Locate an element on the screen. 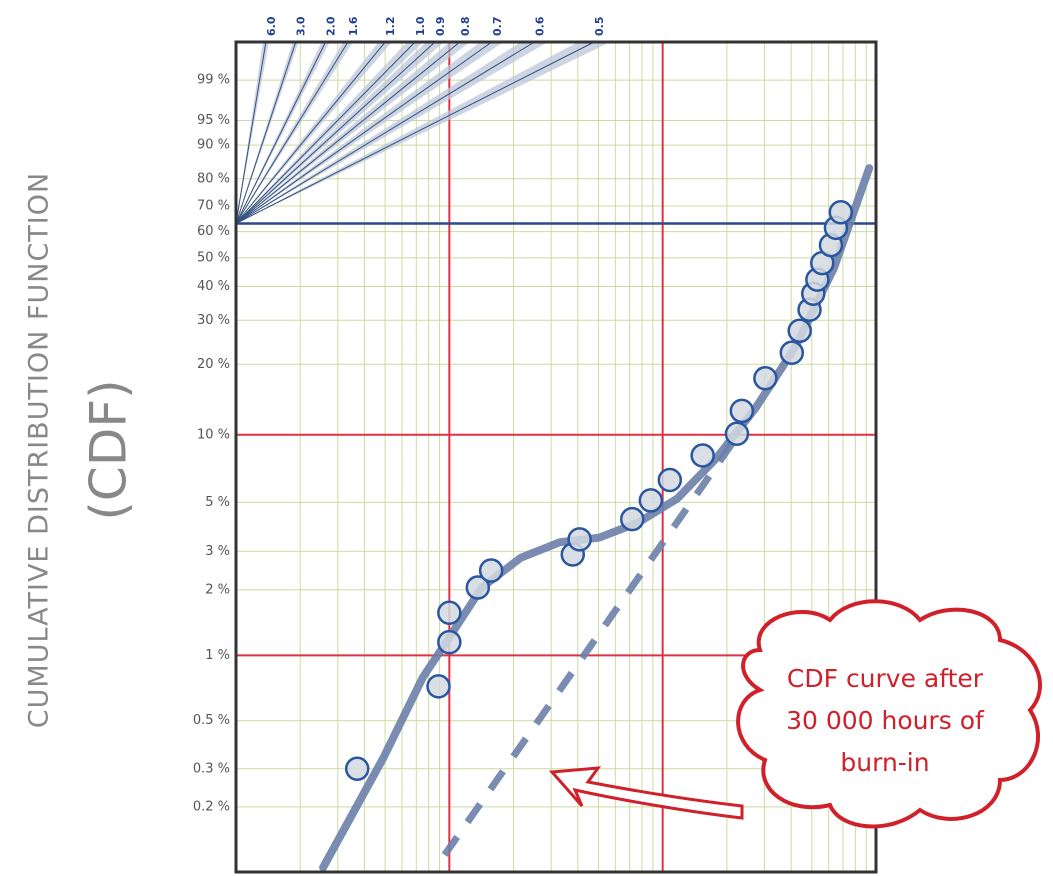 This screenshot has width=1053, height=876. y-tick-label: 60 % is located at coordinates (213, 231).